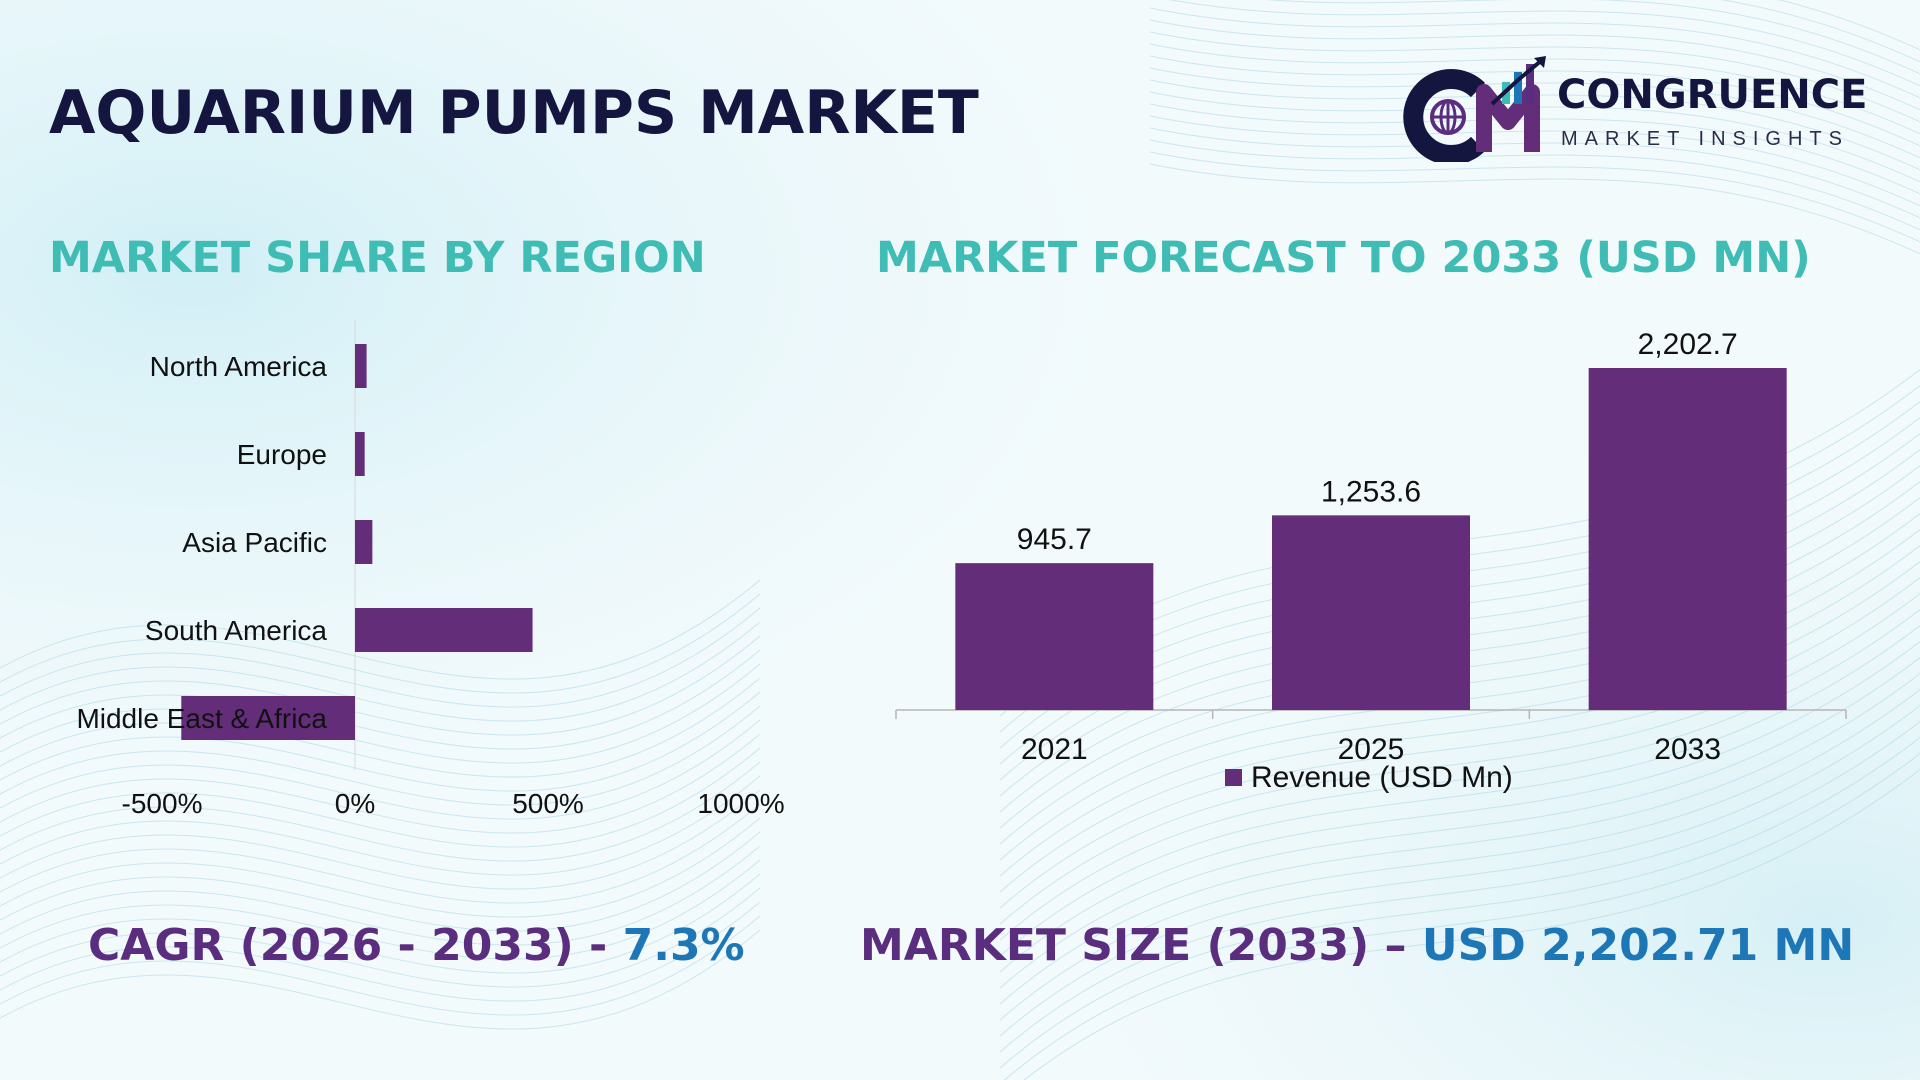 The image size is (1920, 1080). Describe the element at coordinates (254, 542) in the screenshot. I see `region-category-label: Asia Pacific` at that location.